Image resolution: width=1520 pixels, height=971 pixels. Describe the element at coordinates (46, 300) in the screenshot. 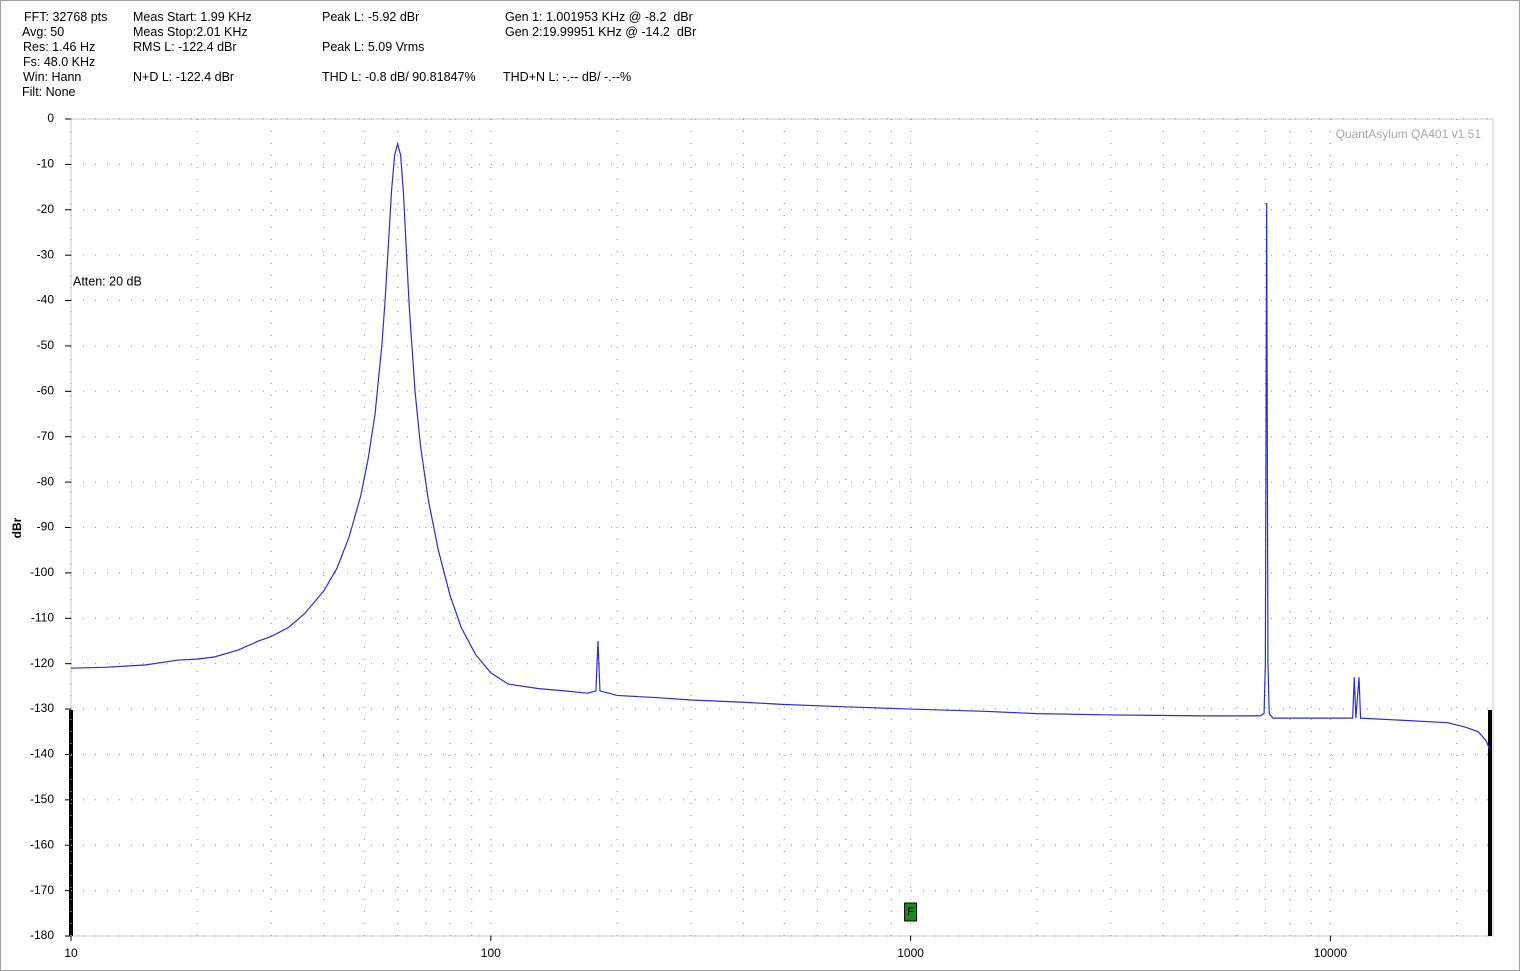

I see `y-tick-label: -40` at that location.